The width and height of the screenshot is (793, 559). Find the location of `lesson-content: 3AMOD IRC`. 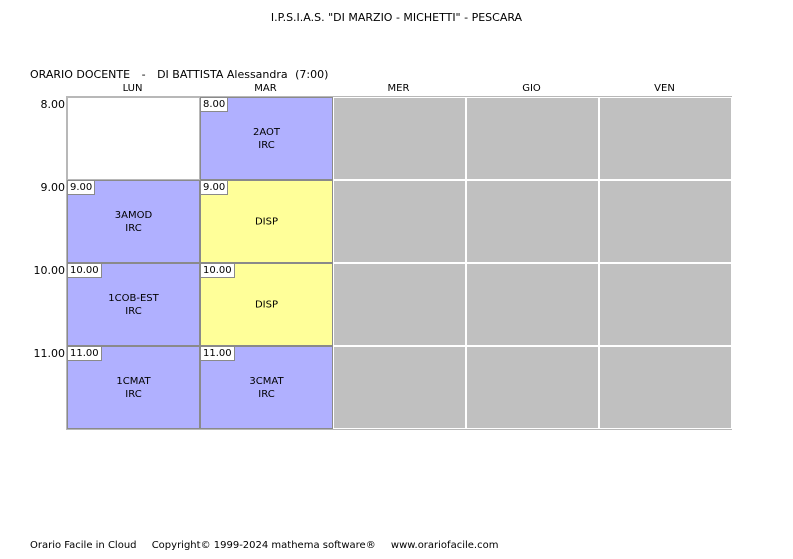

lesson-content: 3AMOD IRC is located at coordinates (133, 222).